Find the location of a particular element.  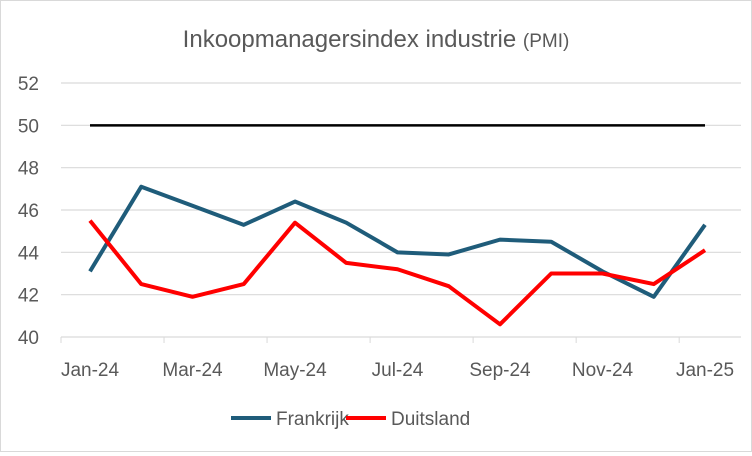

y-tick-label: 42 is located at coordinates (28, 296).